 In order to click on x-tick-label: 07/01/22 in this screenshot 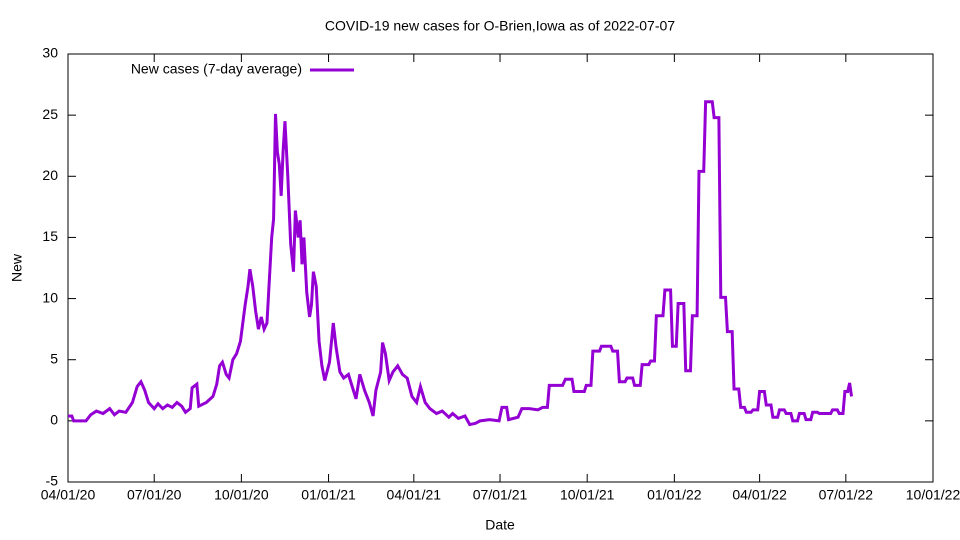, I will do `click(846, 495)`.